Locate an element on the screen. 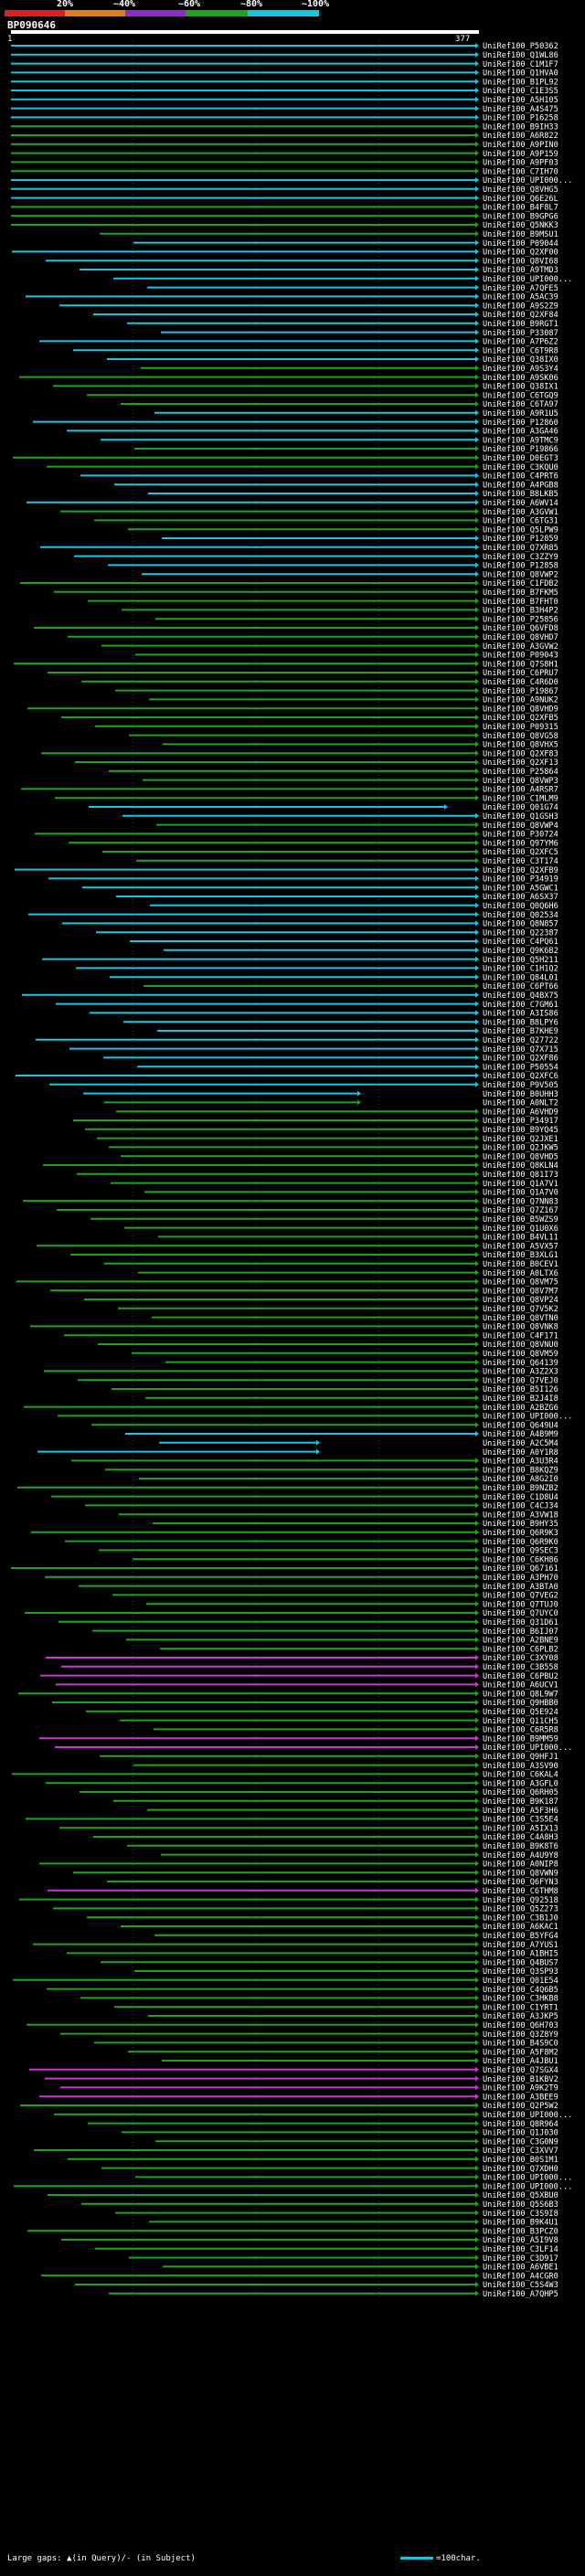  hit-row: UniRef100_P30724 is located at coordinates (297, 835).